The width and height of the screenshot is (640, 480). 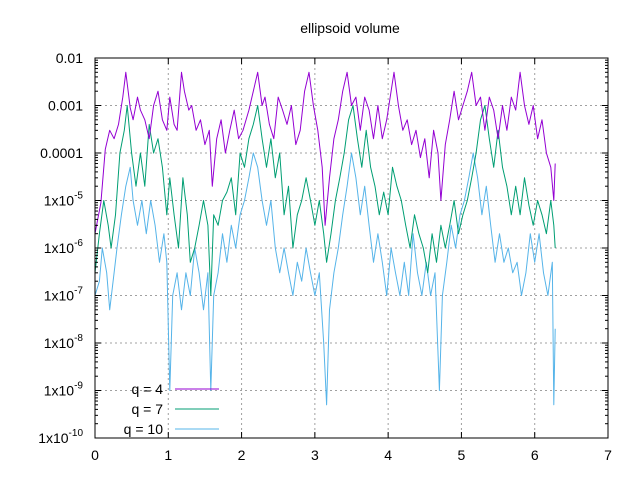 What do you see at coordinates (78, 243) in the screenshot?
I see `y-tick-exponent: -6` at bounding box center [78, 243].